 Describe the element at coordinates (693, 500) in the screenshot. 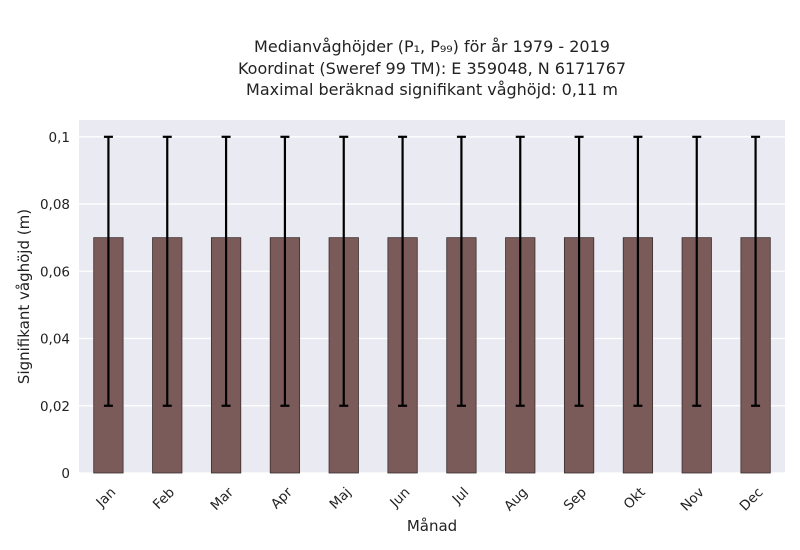

I see `x-tick-label: Nov` at that location.